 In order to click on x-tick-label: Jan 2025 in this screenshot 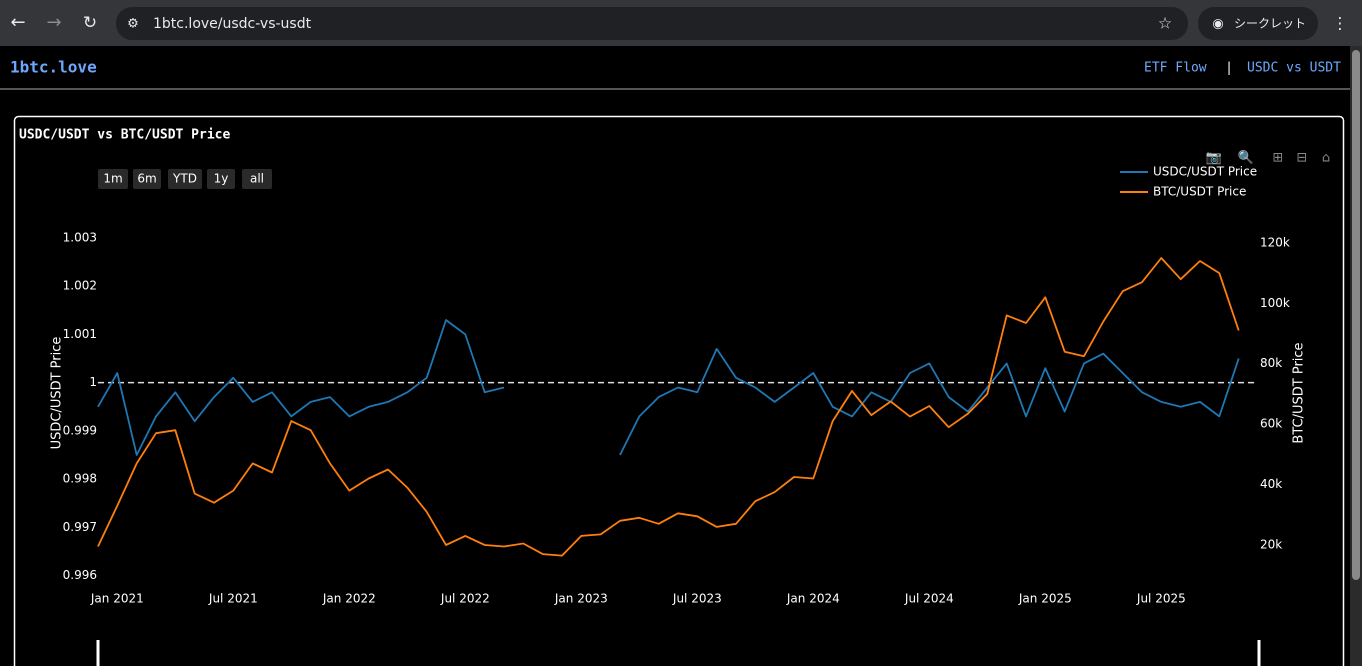, I will do `click(1045, 599)`.